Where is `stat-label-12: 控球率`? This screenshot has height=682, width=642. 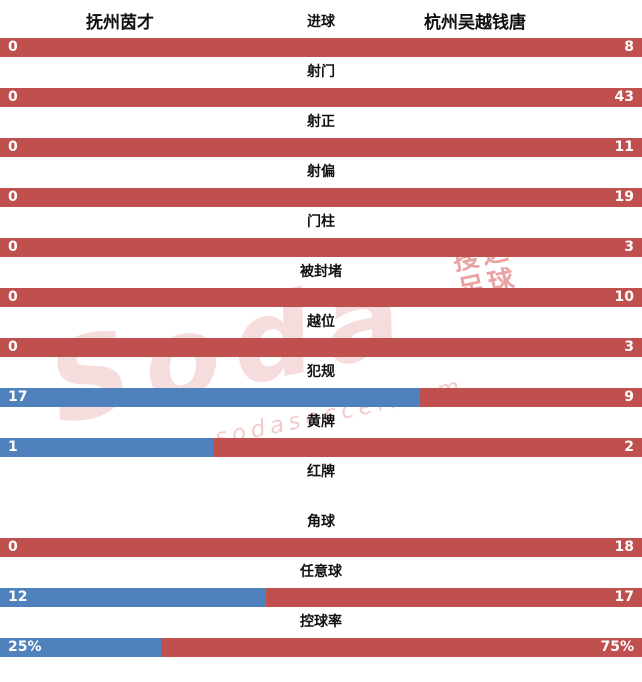 stat-label-12: 控球率 is located at coordinates (321, 622).